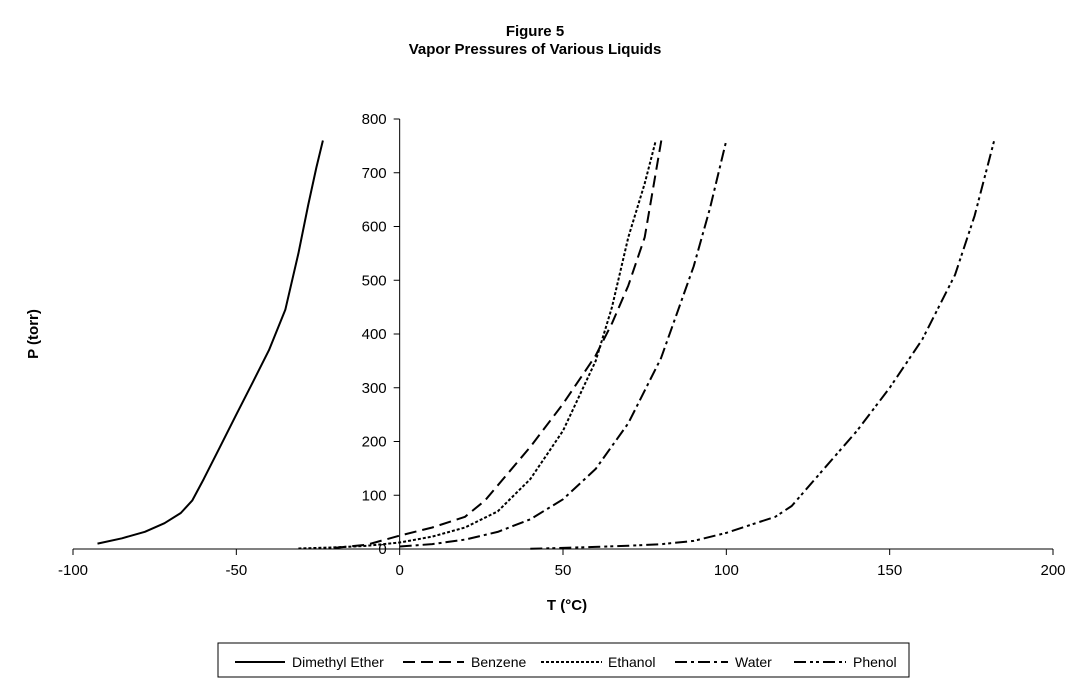 Image resolution: width=1089 pixels, height=683 pixels. What do you see at coordinates (726, 570) in the screenshot?
I see `x-tick-label: 100` at bounding box center [726, 570].